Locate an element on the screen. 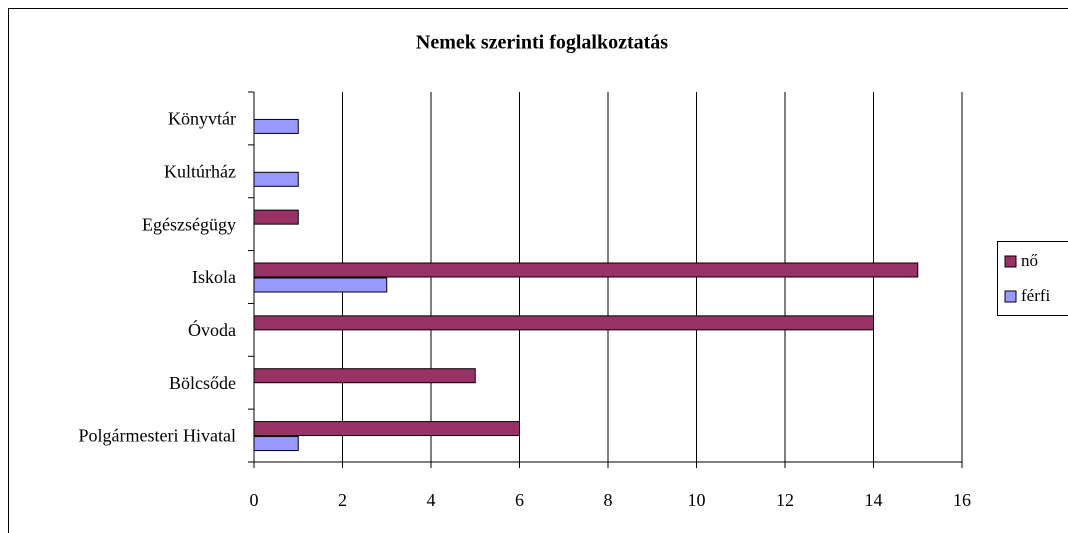  legend-box is located at coordinates (1032, 278).